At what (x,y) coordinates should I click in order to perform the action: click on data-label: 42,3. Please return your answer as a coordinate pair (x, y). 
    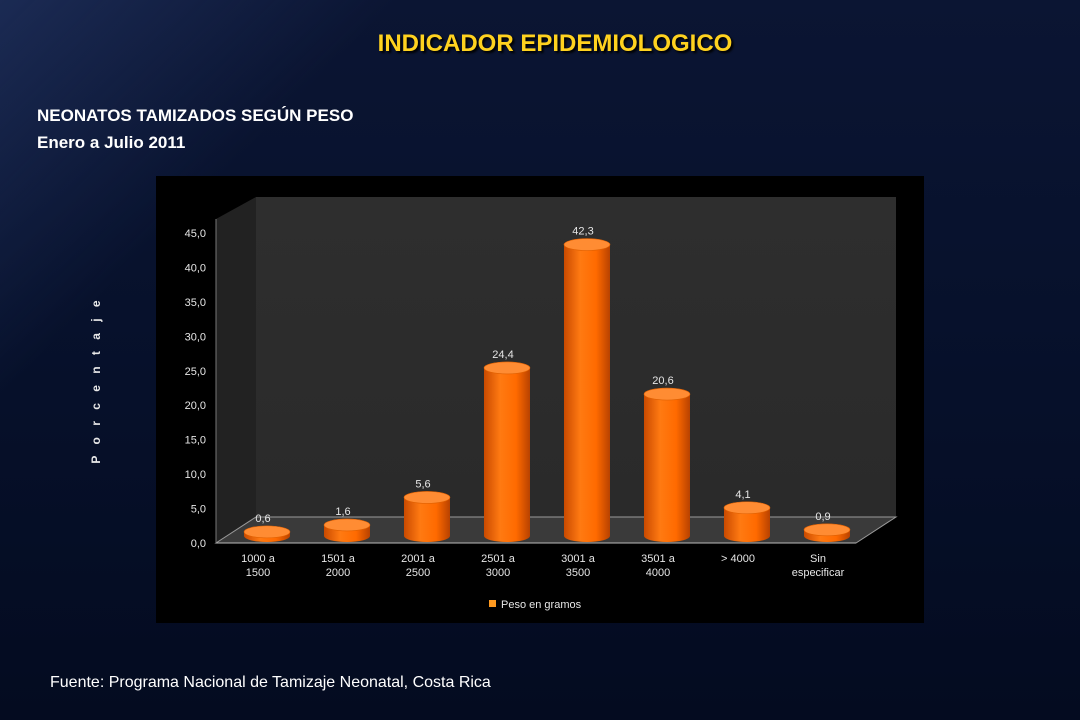
    Looking at the image, I should click on (582, 232).